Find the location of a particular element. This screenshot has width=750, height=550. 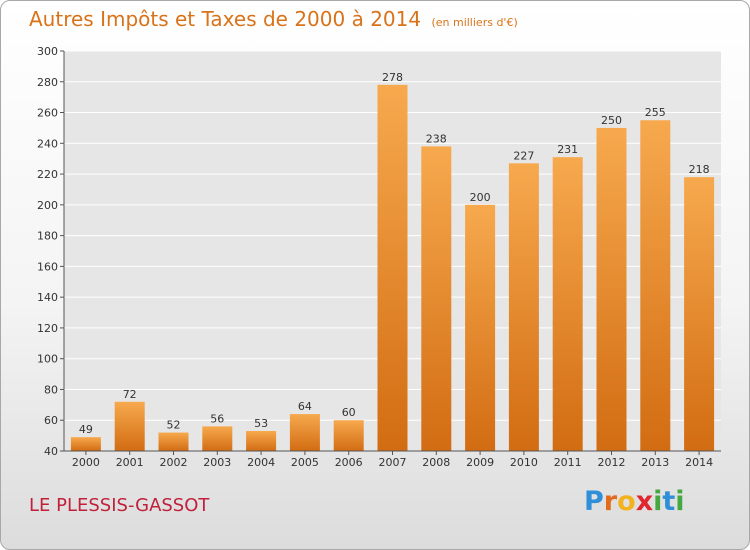

data-label: 56 is located at coordinates (217, 418).